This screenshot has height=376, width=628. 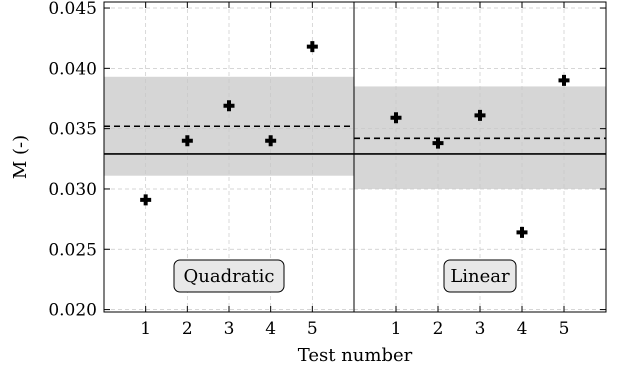 What do you see at coordinates (355, 355) in the screenshot?
I see `x-axis-label: Test number` at bounding box center [355, 355].